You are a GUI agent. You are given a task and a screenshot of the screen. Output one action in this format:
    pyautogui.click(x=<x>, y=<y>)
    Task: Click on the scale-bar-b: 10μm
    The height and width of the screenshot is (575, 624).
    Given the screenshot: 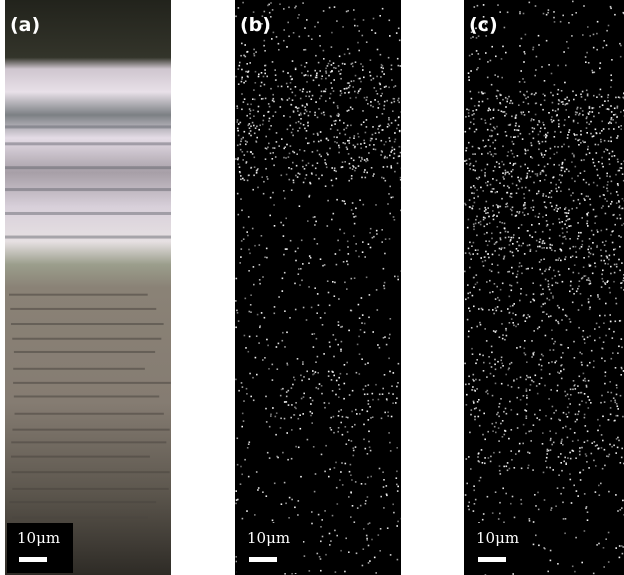 What is the action you would take?
    pyautogui.click(x=270, y=548)
    